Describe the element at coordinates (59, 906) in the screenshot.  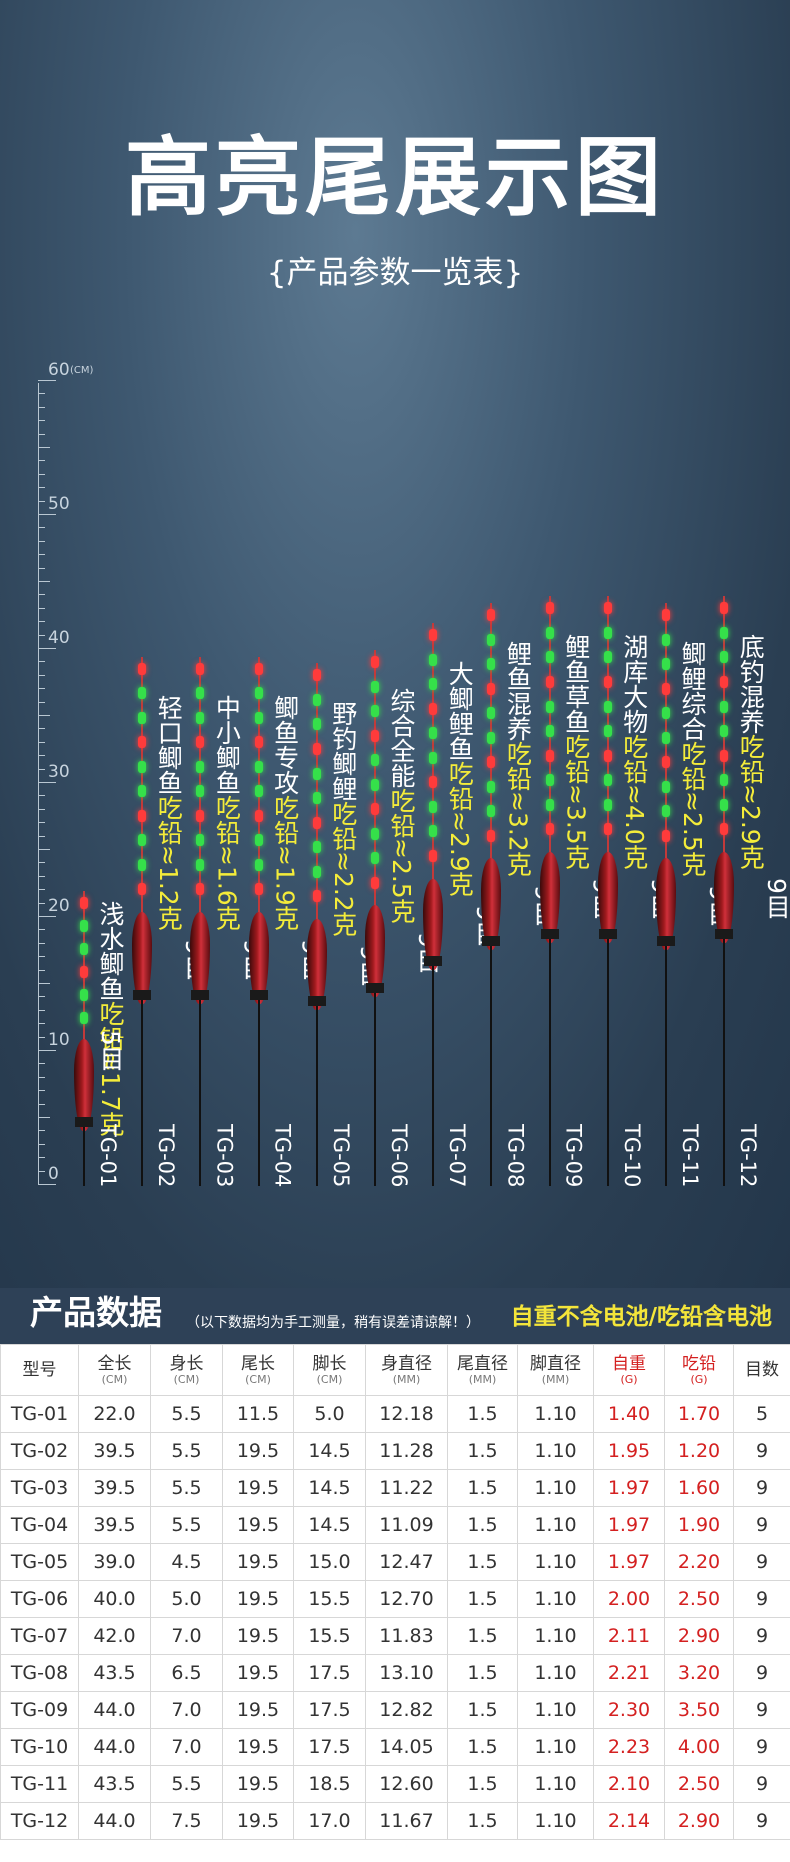
I see `ruler-label-20: 20` at that location.